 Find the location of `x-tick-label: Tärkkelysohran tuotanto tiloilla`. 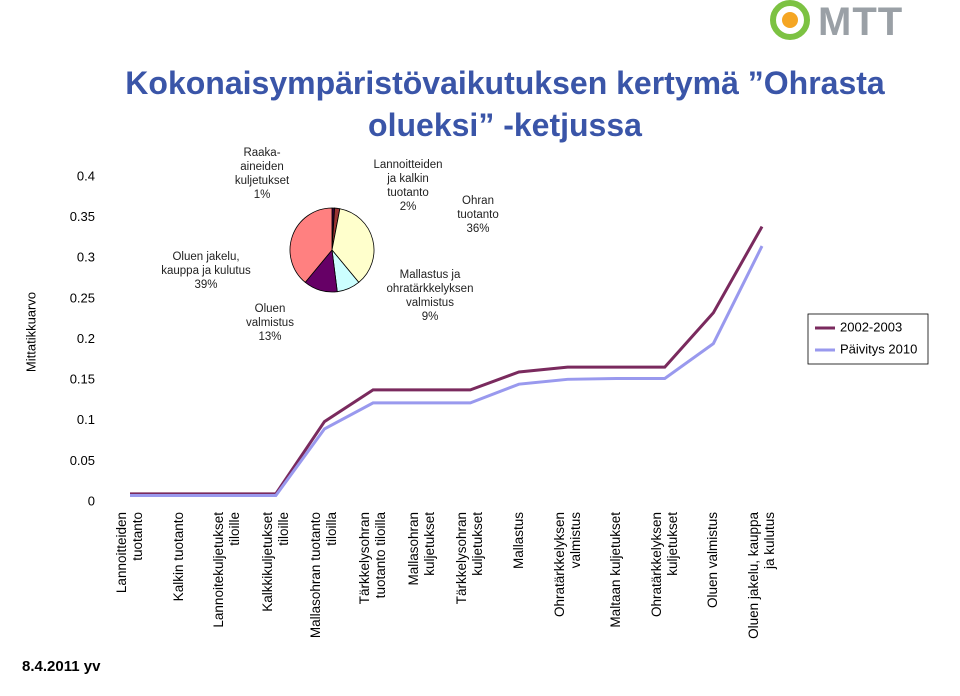

x-tick-label: Tärkkelysohran tuotanto tiloilla is located at coordinates (373, 558).